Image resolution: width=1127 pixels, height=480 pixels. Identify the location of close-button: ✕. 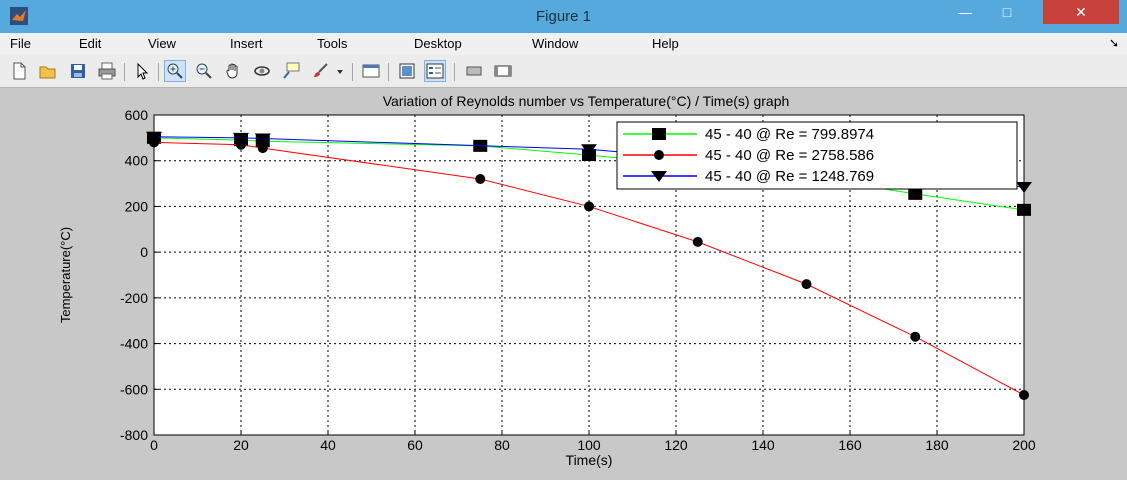
(1081, 12).